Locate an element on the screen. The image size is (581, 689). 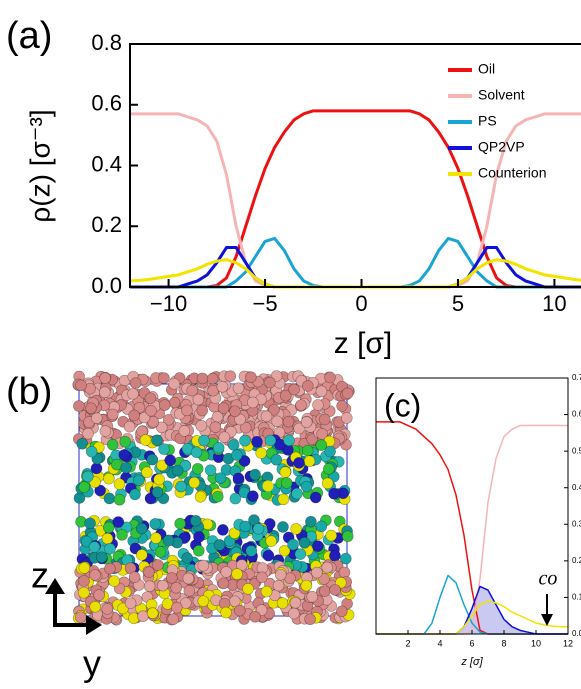
x-tick-label: 12 is located at coordinates (568, 643).